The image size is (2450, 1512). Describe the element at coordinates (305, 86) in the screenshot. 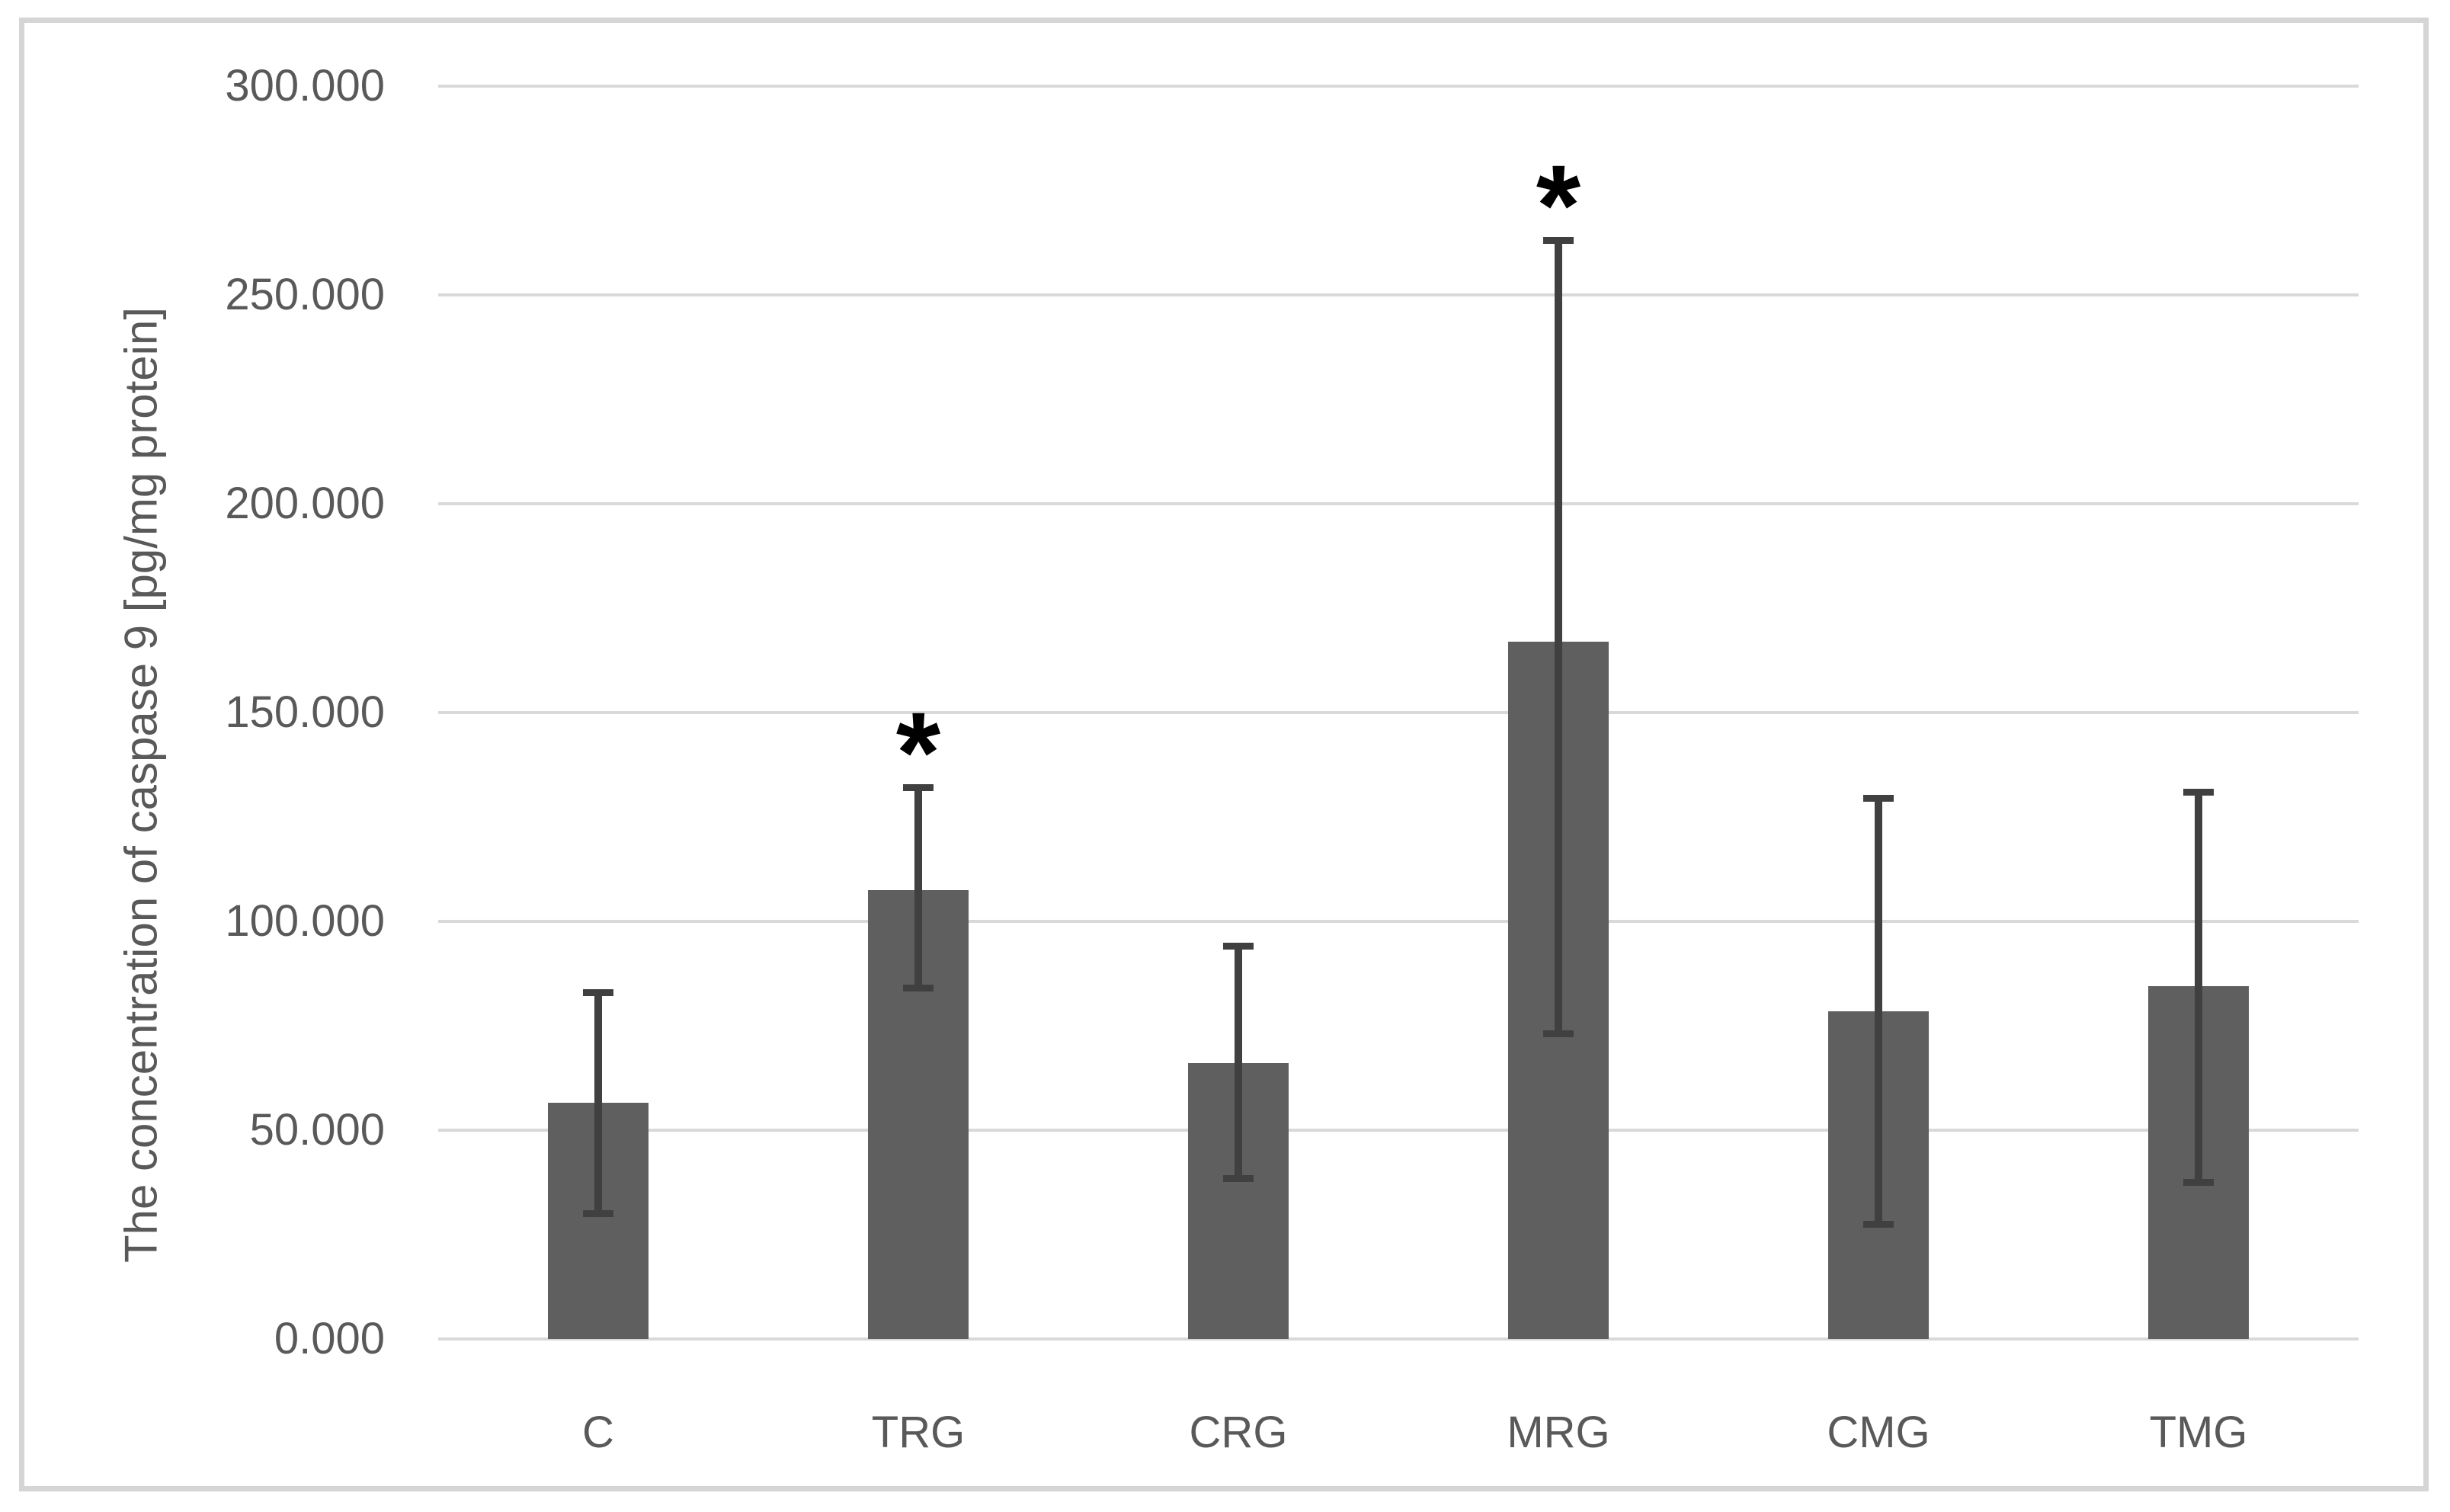

I see `y-tick-label: 300.000` at that location.